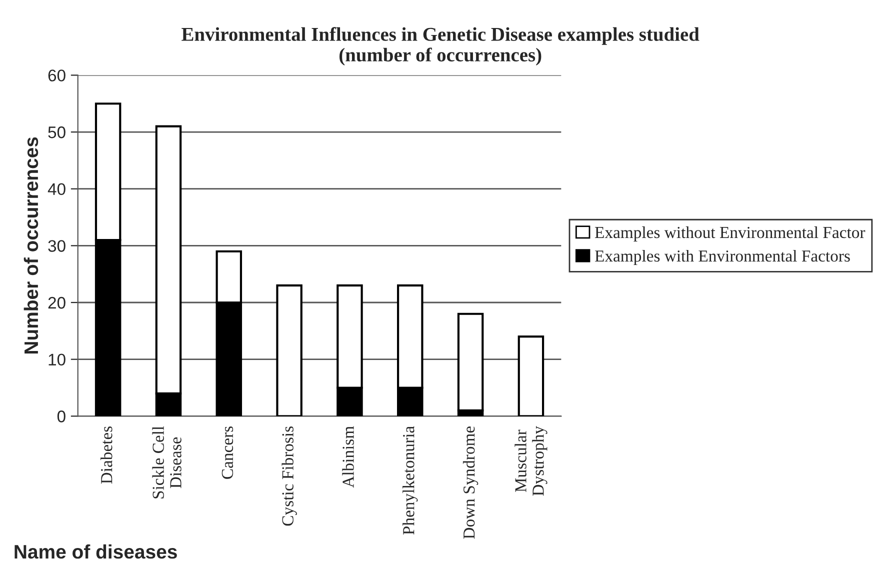 Image resolution: width=895 pixels, height=574 pixels. Describe the element at coordinates (61, 416) in the screenshot. I see `y-tick-label: 0` at that location.